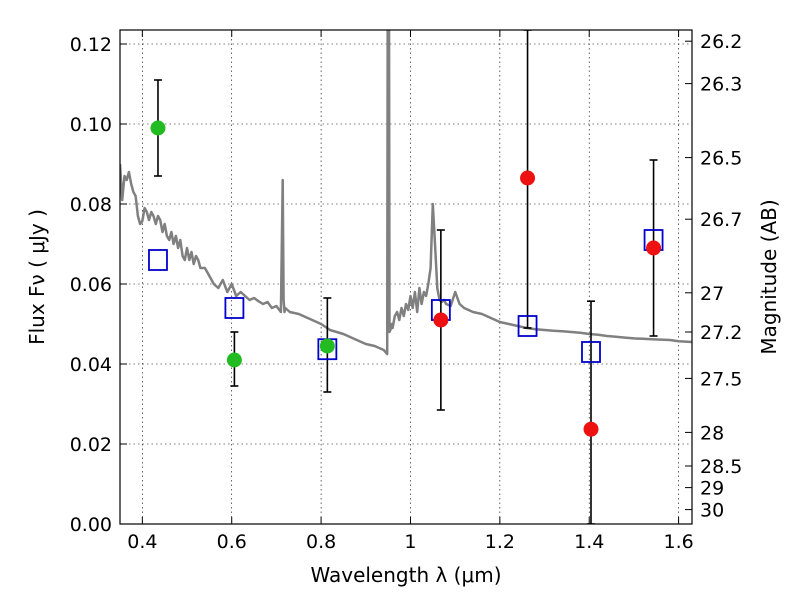  Describe the element at coordinates (712, 433) in the screenshot. I see `y2-tick-label: 28` at that location.